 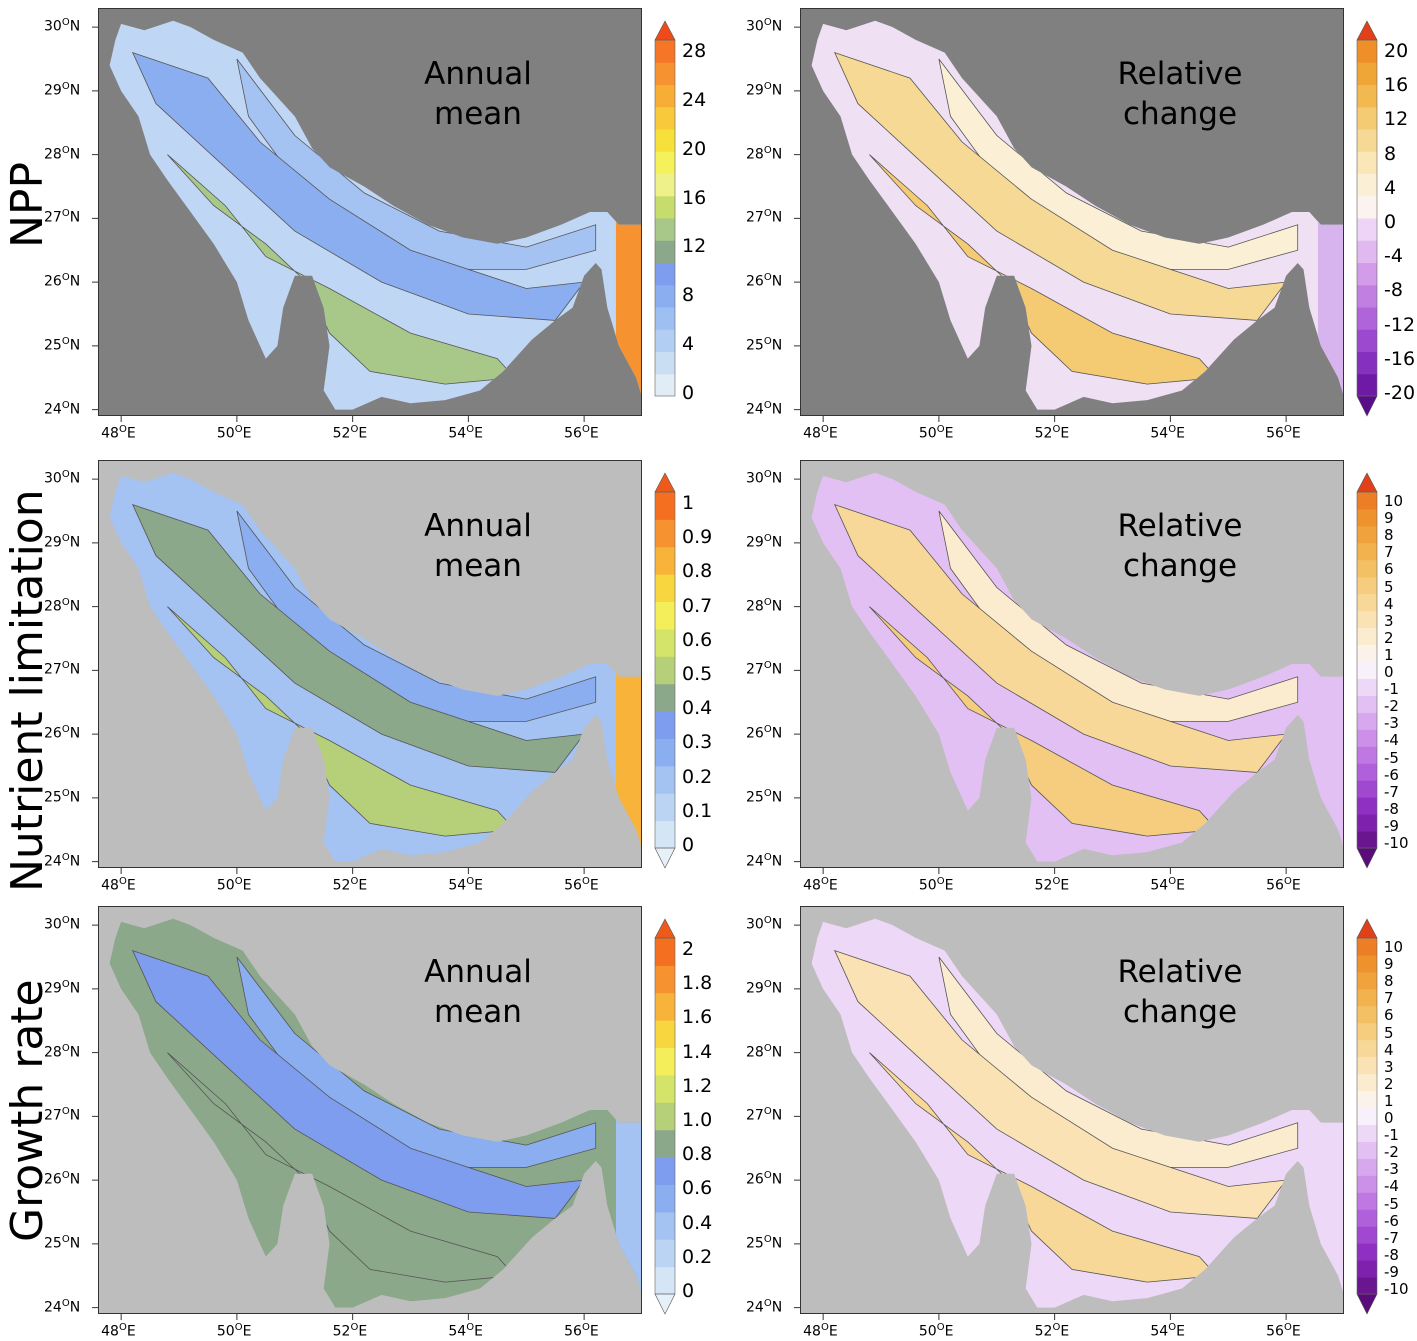 I want to click on row-label-npp: NPP, so click(x=27, y=205).